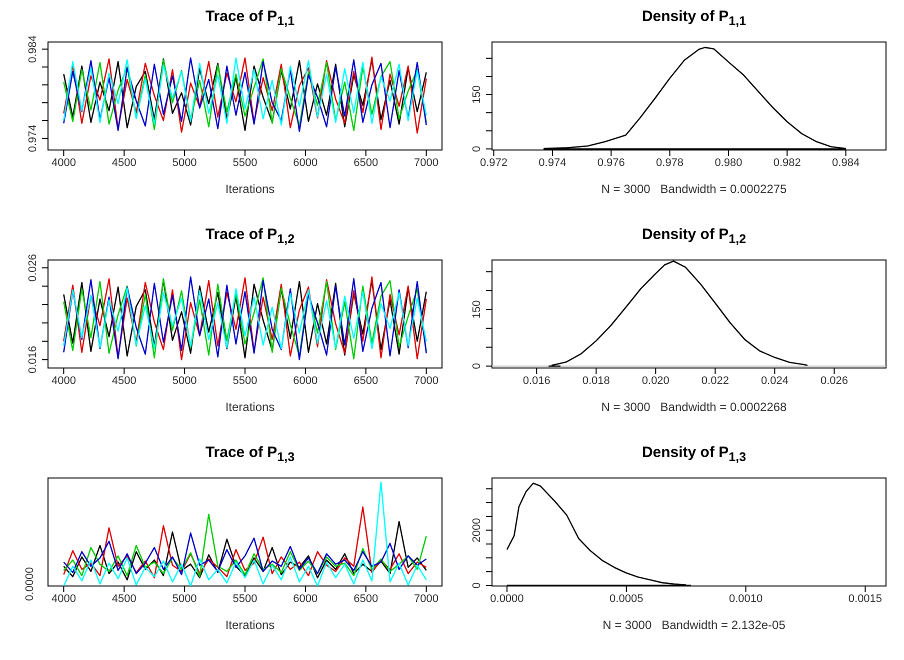  What do you see at coordinates (536, 380) in the screenshot?
I see `x-tick-label: 0.016` at bounding box center [536, 380].